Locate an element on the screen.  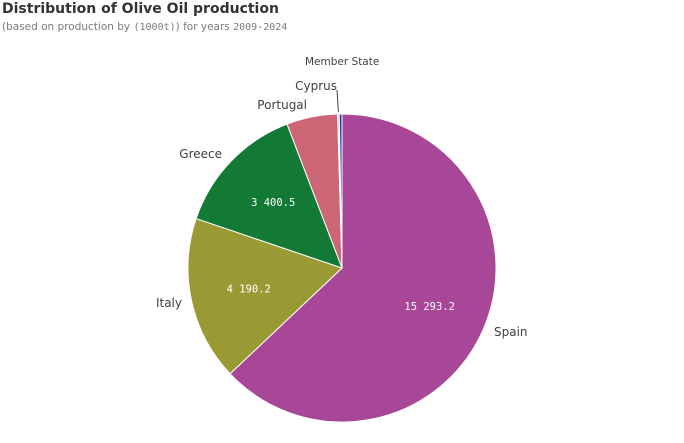
slice-name-label: Spain is located at coordinates (511, 332).